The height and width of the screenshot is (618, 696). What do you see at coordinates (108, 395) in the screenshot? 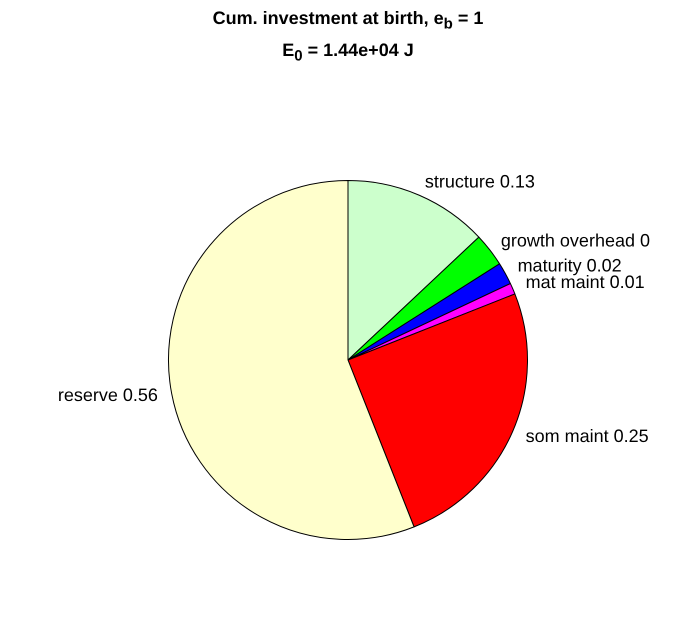
I see `slice-label: reserve 0.56` at bounding box center [108, 395].